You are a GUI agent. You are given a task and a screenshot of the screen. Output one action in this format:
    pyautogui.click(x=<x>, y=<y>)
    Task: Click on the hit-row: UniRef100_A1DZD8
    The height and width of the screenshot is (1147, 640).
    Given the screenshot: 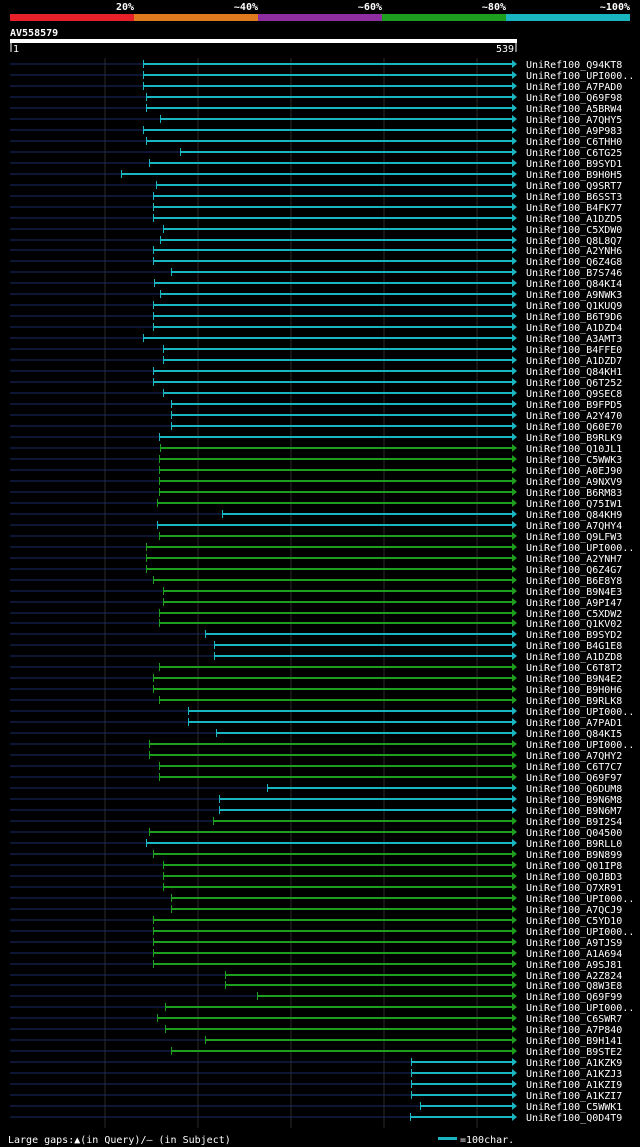 What is the action you would take?
    pyautogui.click(x=316, y=657)
    